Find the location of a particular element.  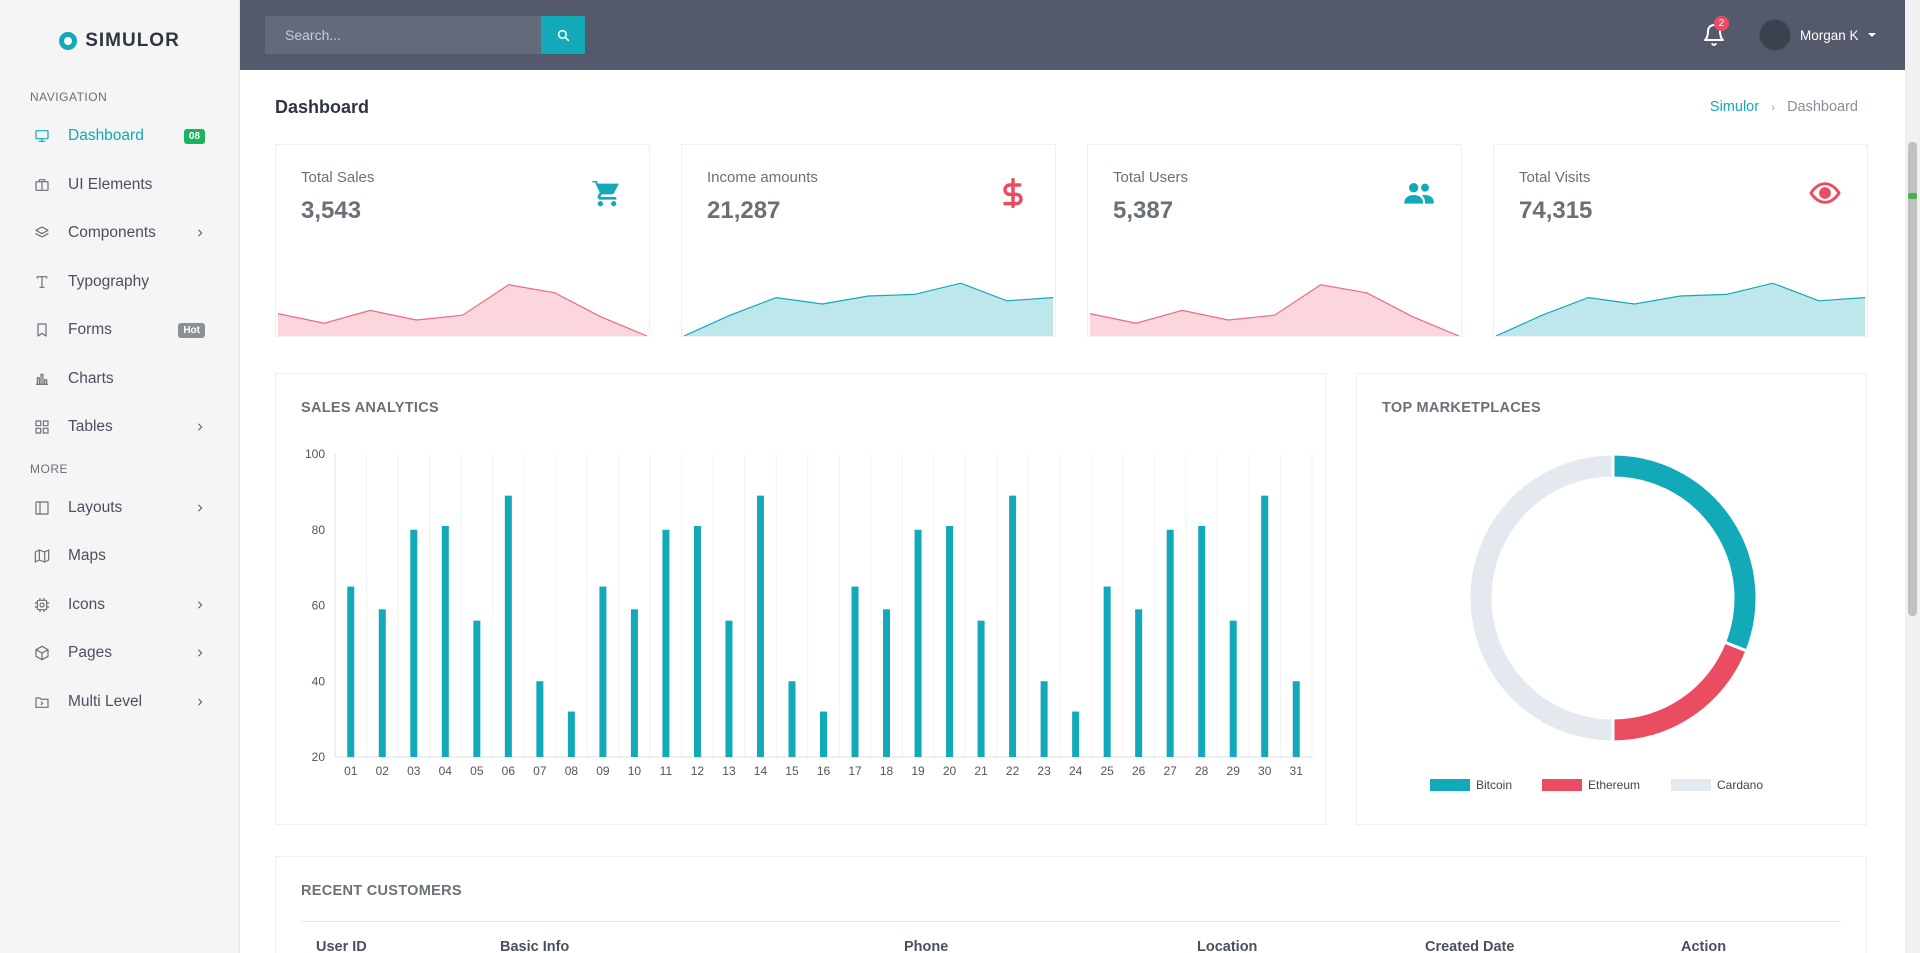

x-tick-label: 27 is located at coordinates (1170, 771).